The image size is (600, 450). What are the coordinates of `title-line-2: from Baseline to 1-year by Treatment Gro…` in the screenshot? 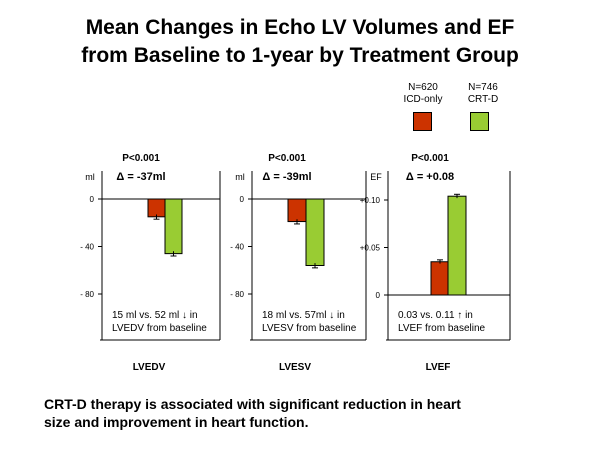 It's located at (300, 55).